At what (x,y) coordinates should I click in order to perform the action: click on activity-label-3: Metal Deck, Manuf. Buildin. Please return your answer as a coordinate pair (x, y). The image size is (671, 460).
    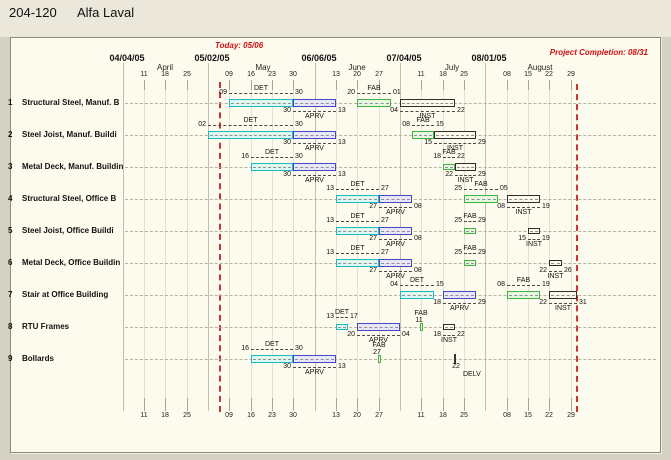
    Looking at the image, I should click on (73, 166).